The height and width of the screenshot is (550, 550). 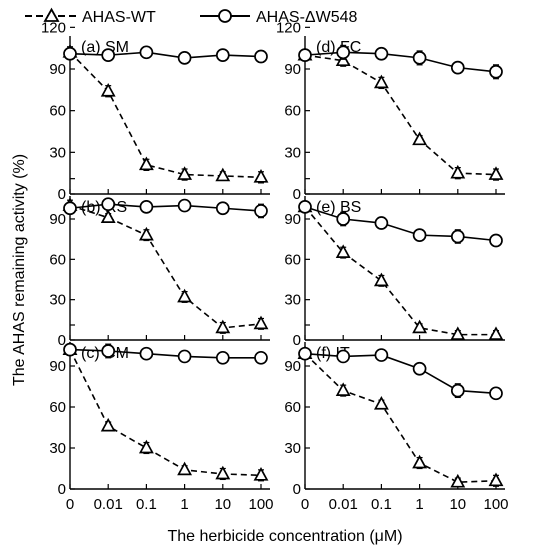 I want to click on legend-label-dw: AHAS-ΔW548, so click(x=306, y=17).